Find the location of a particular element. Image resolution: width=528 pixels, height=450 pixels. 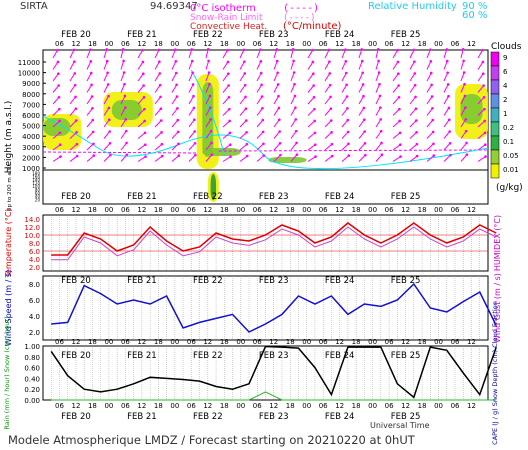

colorbar-label: 2 is located at coordinates (505, 100).